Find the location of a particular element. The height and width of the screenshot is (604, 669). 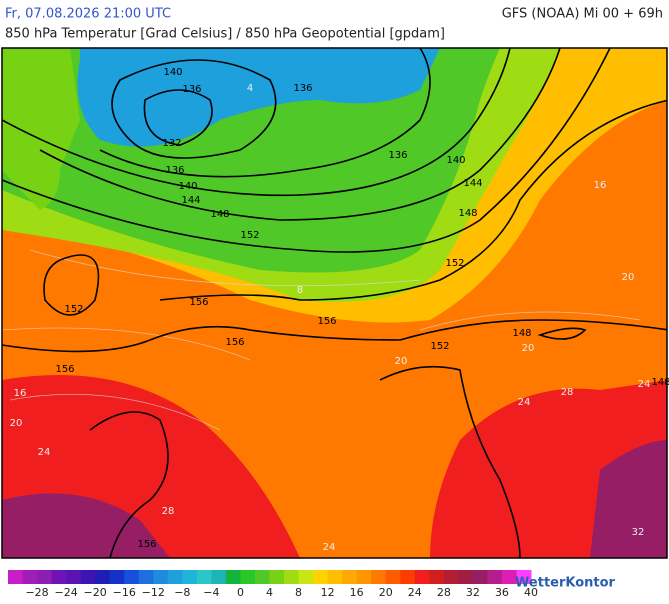

temperature-label: 8 is located at coordinates (300, 290).